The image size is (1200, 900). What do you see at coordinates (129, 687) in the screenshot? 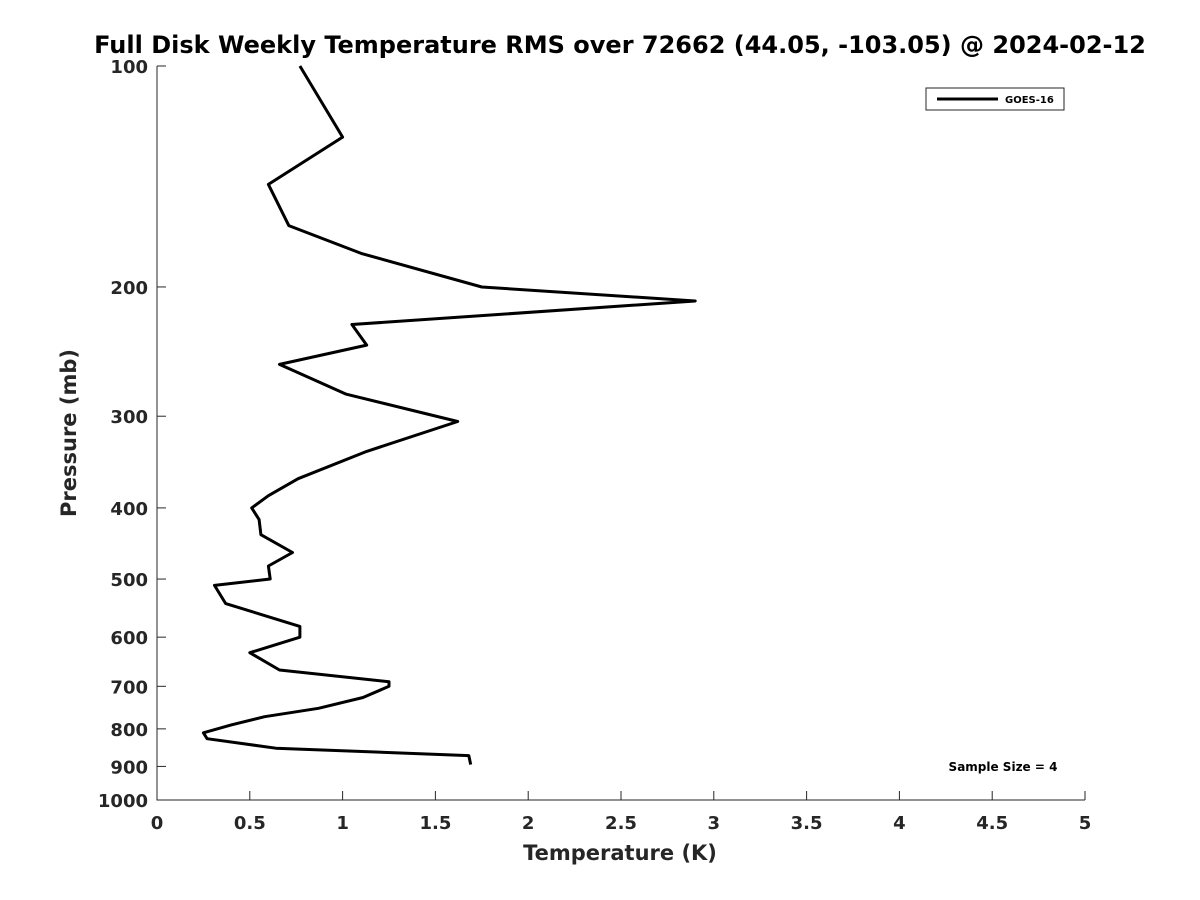
I see `y-tick-label: 700` at bounding box center [129, 687].